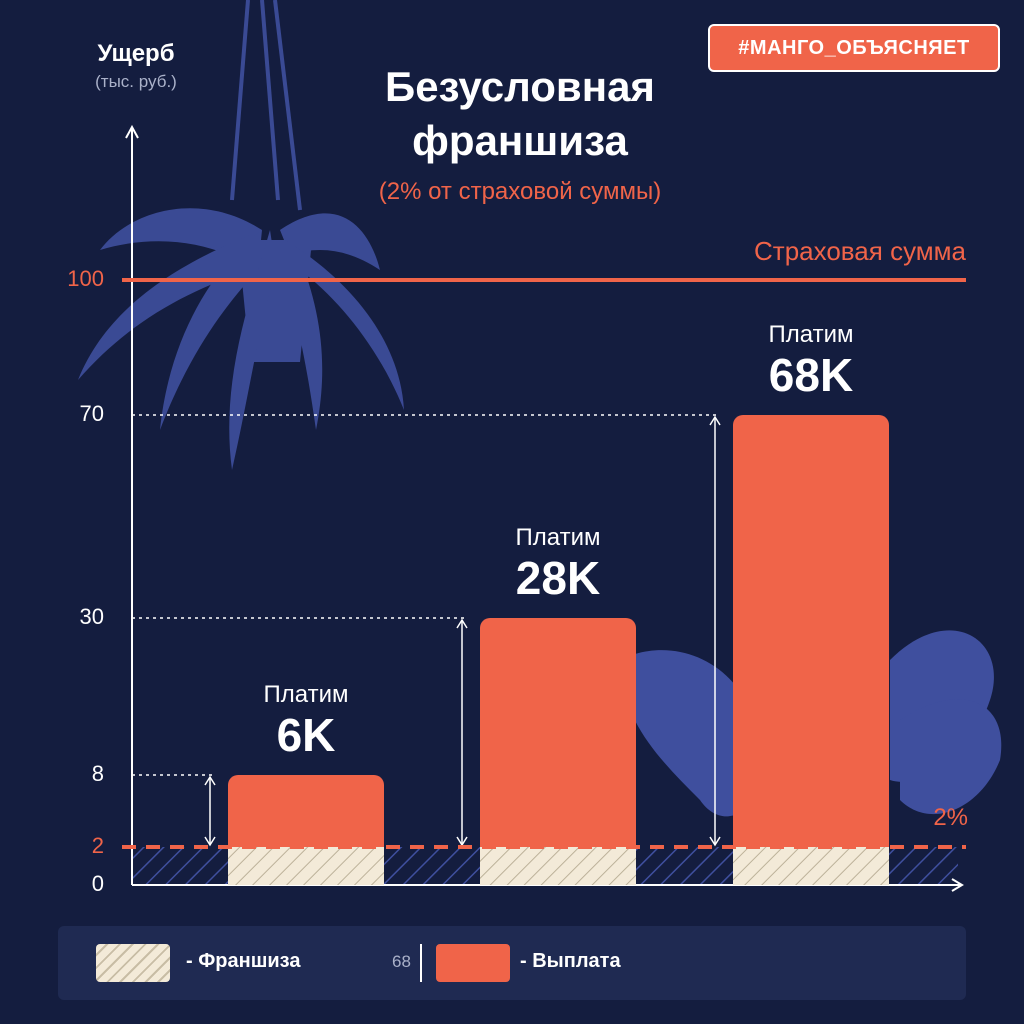 The width and height of the screenshot is (1024, 1024). I want to click on bar-caption-2: Платим, so click(558, 537).